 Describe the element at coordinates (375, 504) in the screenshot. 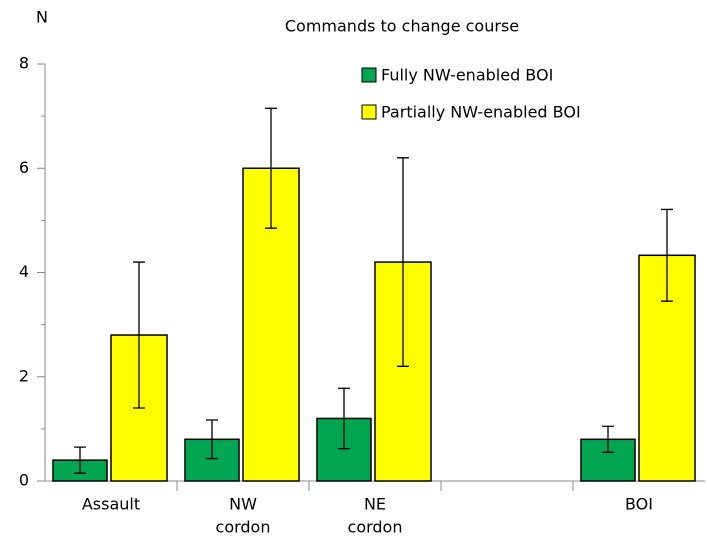

I see `x-tick-label: NE` at that location.